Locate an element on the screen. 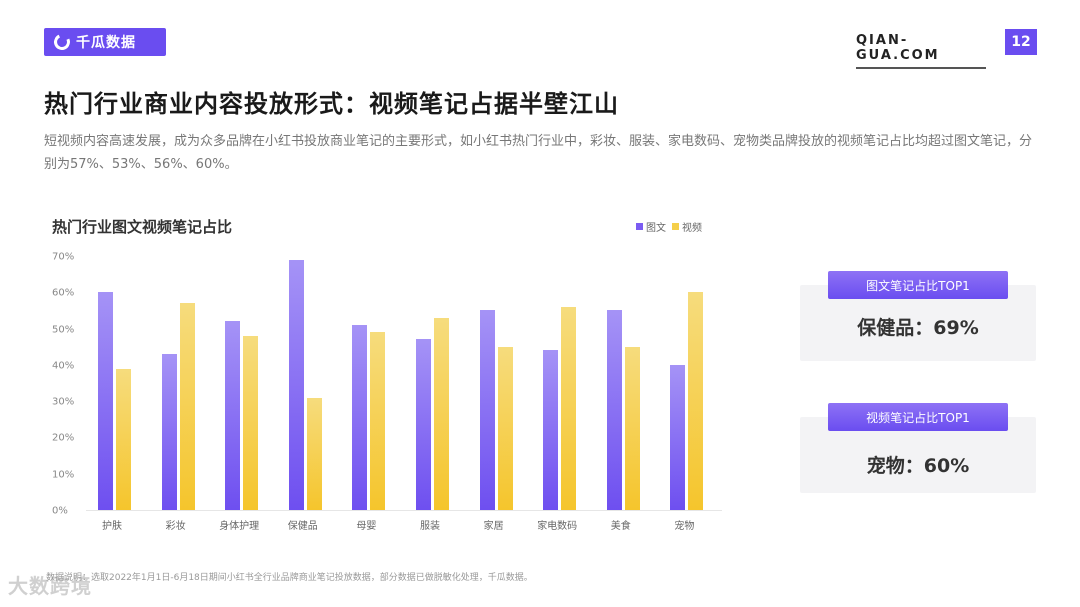 The image size is (1080, 607). chart-legend: 图文 视频 is located at coordinates (669, 226).